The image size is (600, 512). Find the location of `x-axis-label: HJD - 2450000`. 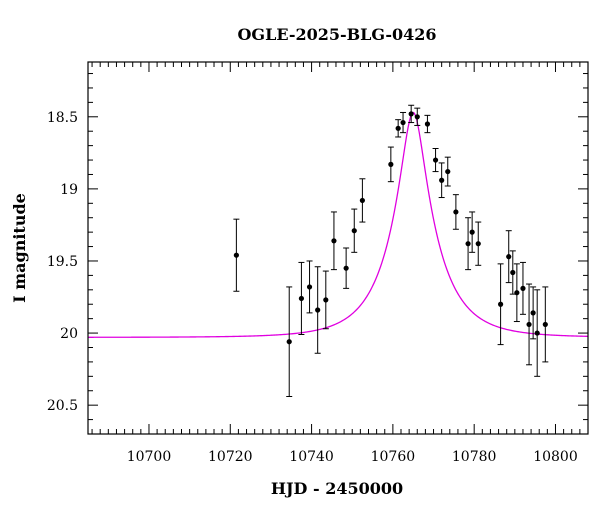

x-axis-label: HJD - 2450000 is located at coordinates (337, 488).